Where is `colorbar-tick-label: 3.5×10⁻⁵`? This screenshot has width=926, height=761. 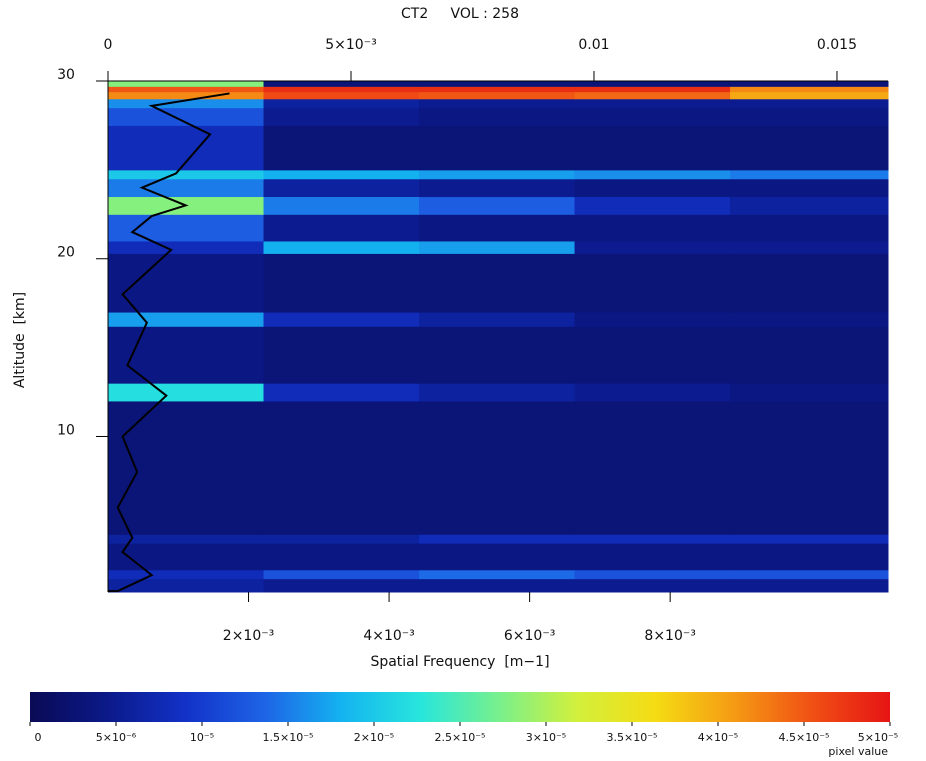
colorbar-tick-label: 3.5×10⁻⁵ is located at coordinates (632, 737).